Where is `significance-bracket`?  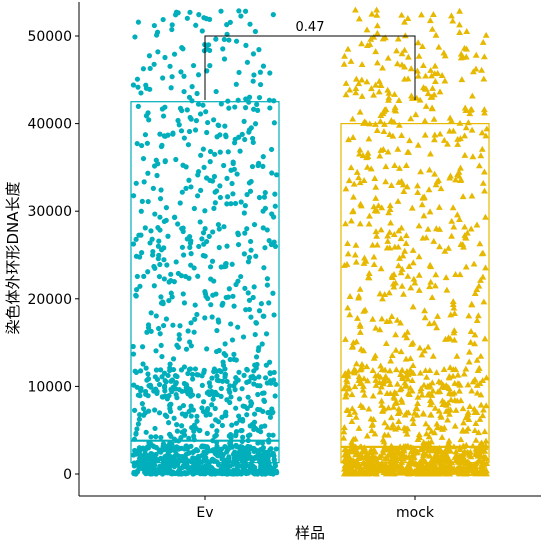 significance-bracket is located at coordinates (310, 67).